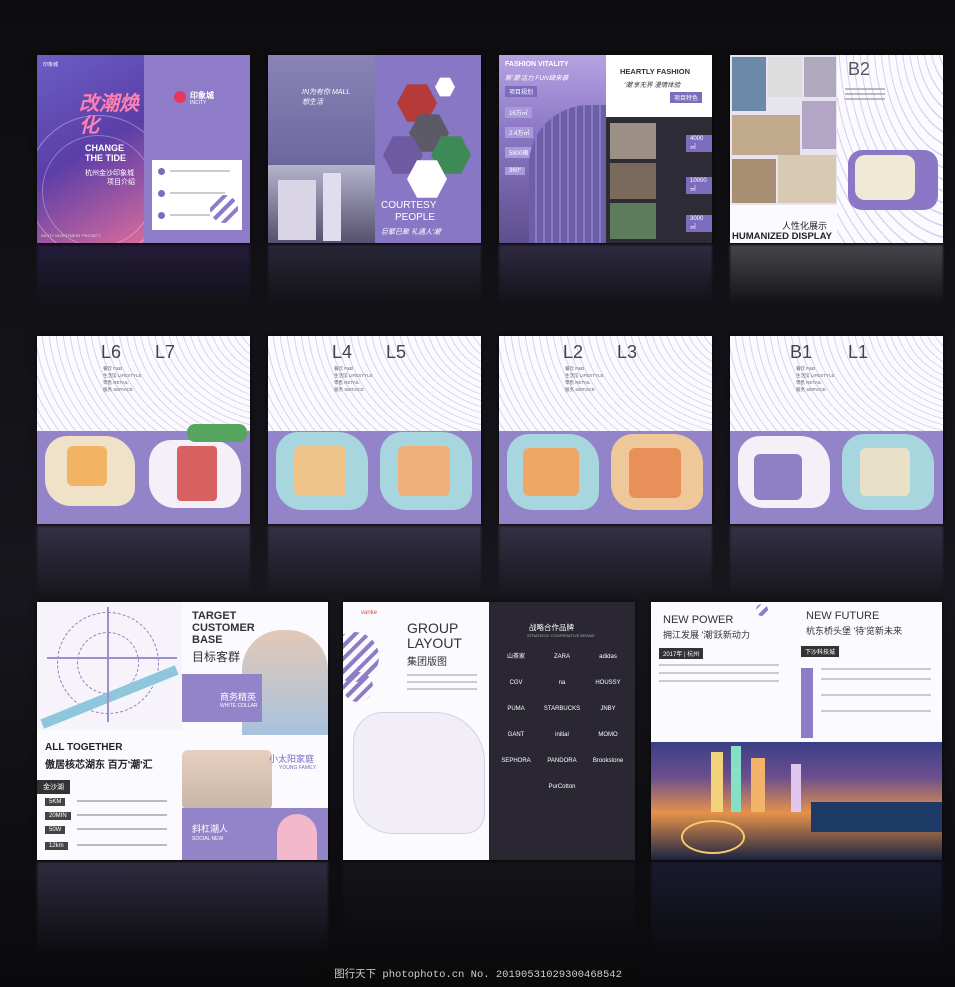 Image resolution: width=955 pixels, height=987 pixels. What do you see at coordinates (652, 85) in the screenshot?
I see `vitality-cn2: '潮'享无界 漫情体验` at bounding box center [652, 85].